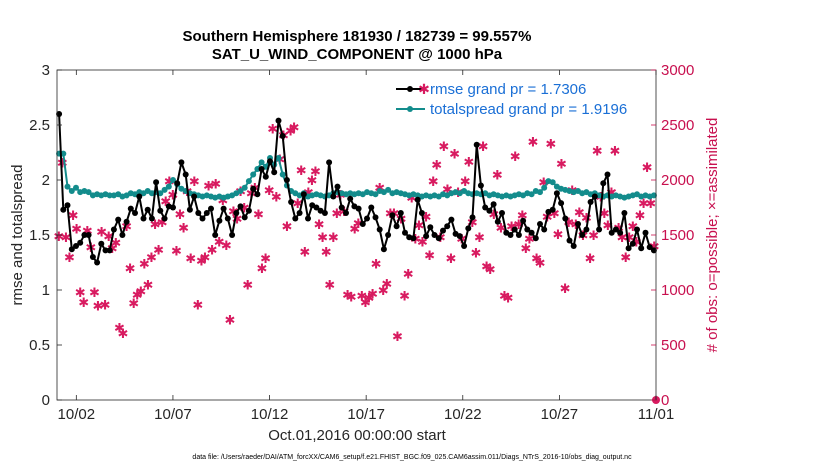  What do you see at coordinates (39, 235) in the screenshot?
I see `y-left-tick-label: 1.5` at bounding box center [39, 235].